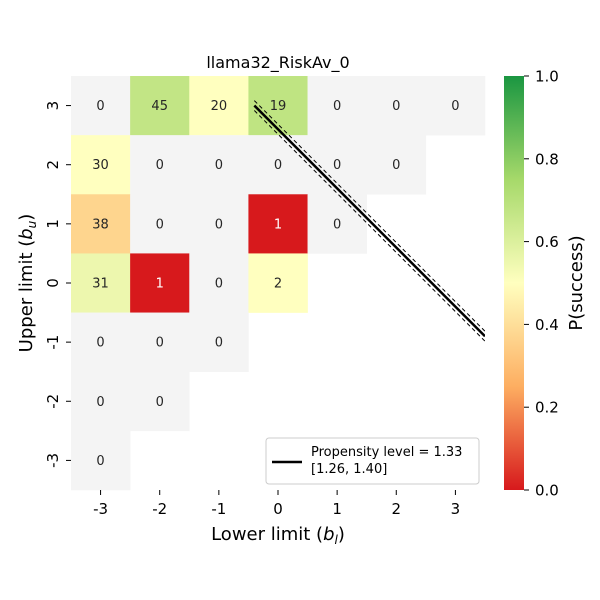 The image size is (600, 600). What do you see at coordinates (547, 242) in the screenshot?
I see `colorbar-tick-label: 0.6` at bounding box center [547, 242].